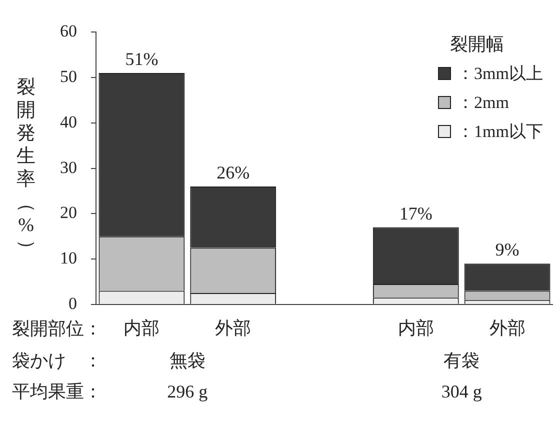 The height and width of the screenshot is (428, 557). Describe the element at coordinates (68, 122) in the screenshot. I see `y-tick-label: 40` at that location.